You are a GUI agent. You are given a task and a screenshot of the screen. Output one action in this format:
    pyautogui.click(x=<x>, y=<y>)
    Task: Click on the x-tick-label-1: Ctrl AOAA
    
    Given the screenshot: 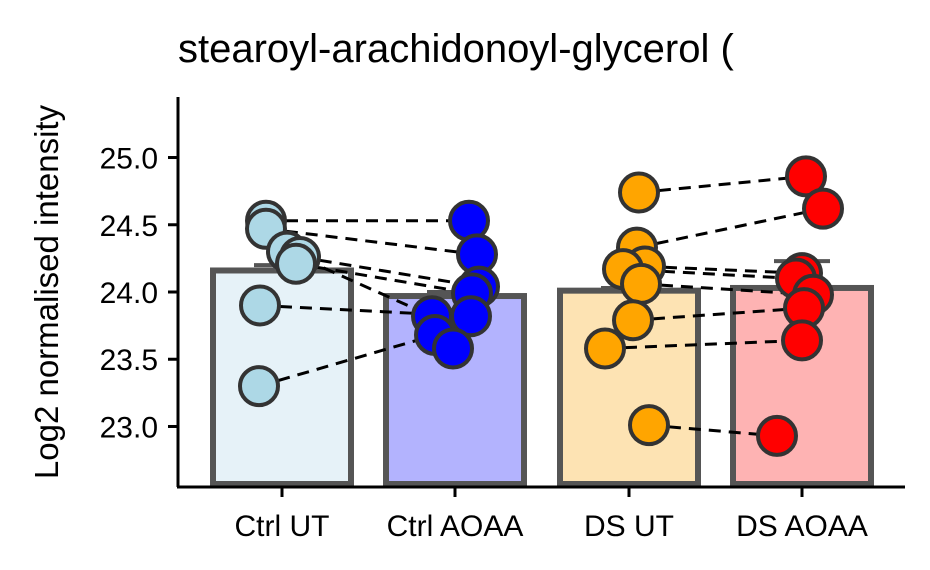 What is the action you would take?
    pyautogui.click(x=455, y=526)
    